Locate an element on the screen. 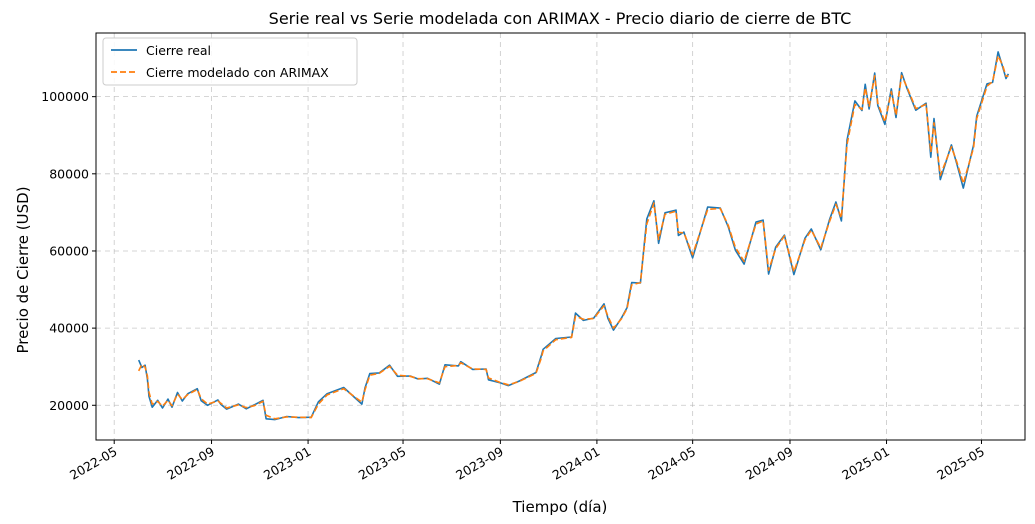 Image resolution: width=1035 pixels, height=524 pixels. y-axis-ticks: 20000 40000 60000 80000 100000 is located at coordinates (68, 251).